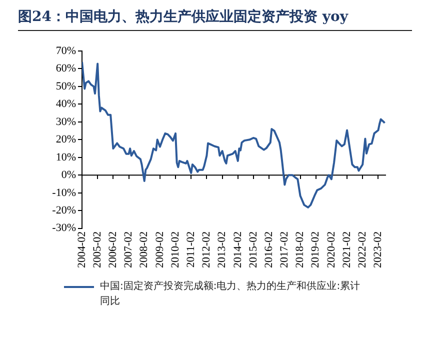 This screenshot has width=430, height=340. I want to click on x-tick-label: 2008-02, so click(144, 249).